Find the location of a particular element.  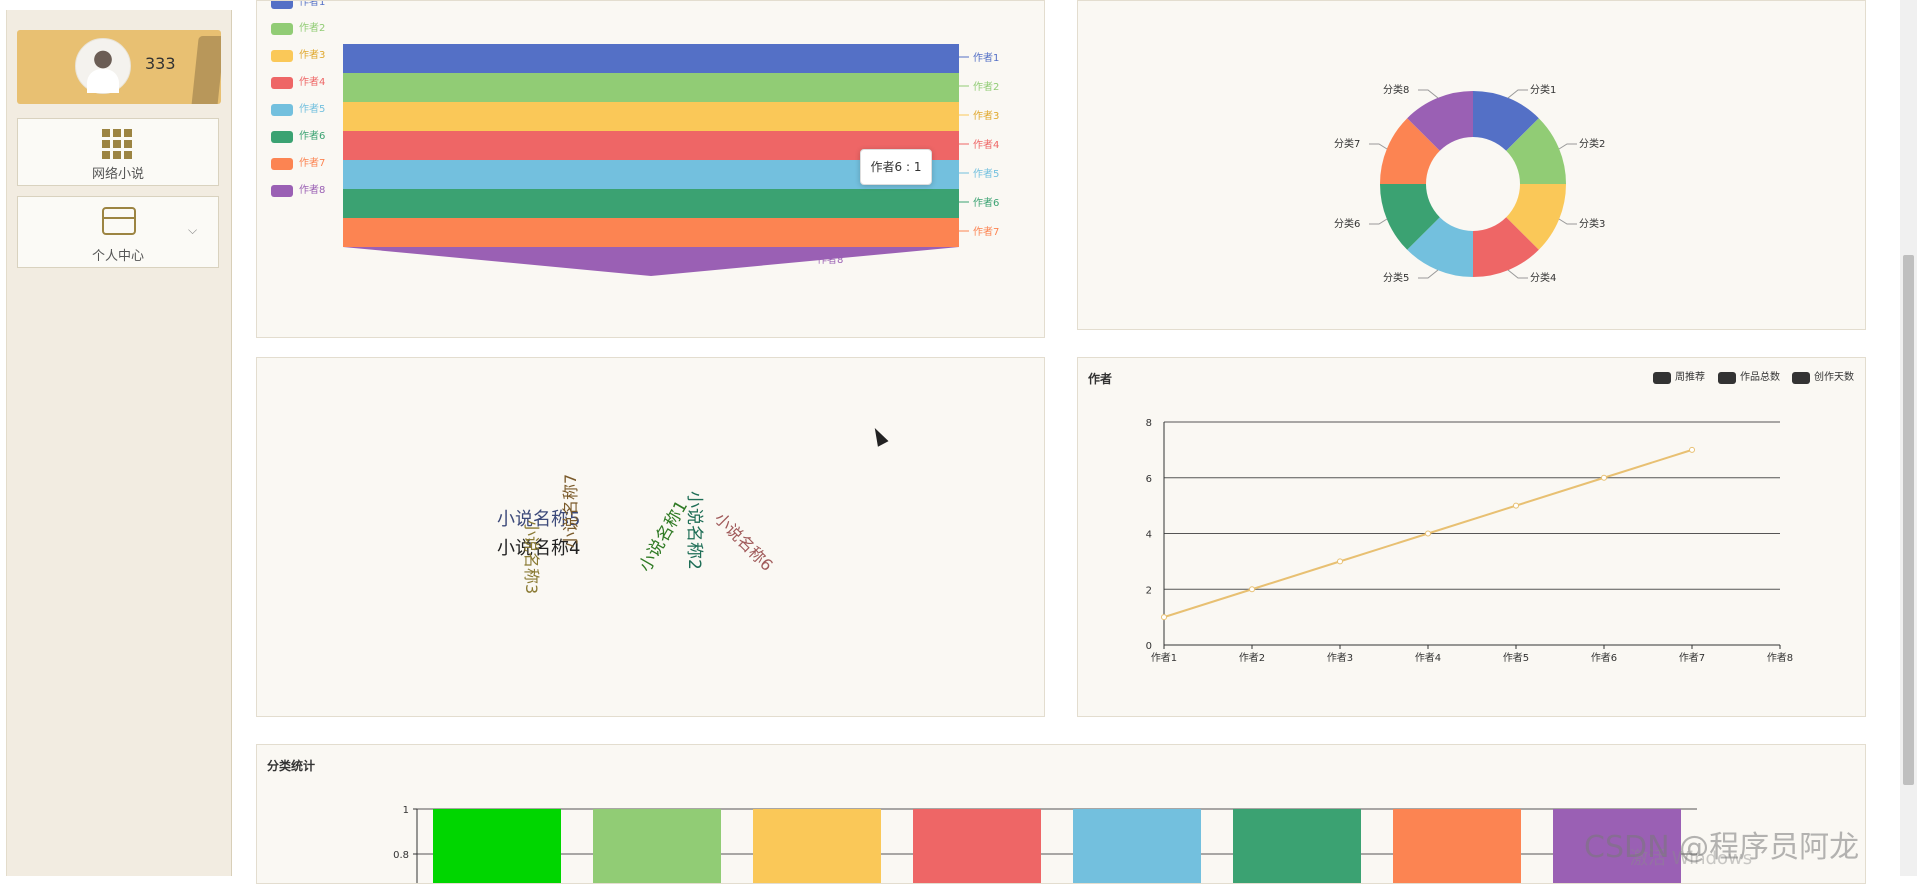

y-tick-label: 4 is located at coordinates (1149, 535).